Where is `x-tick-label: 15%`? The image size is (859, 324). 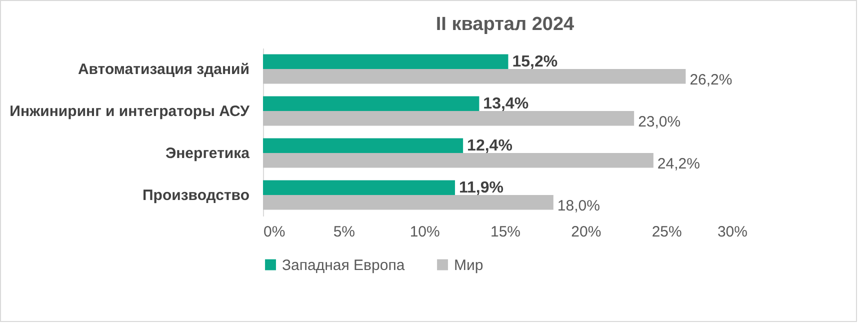
x-tick-label: 15% is located at coordinates (505, 232).